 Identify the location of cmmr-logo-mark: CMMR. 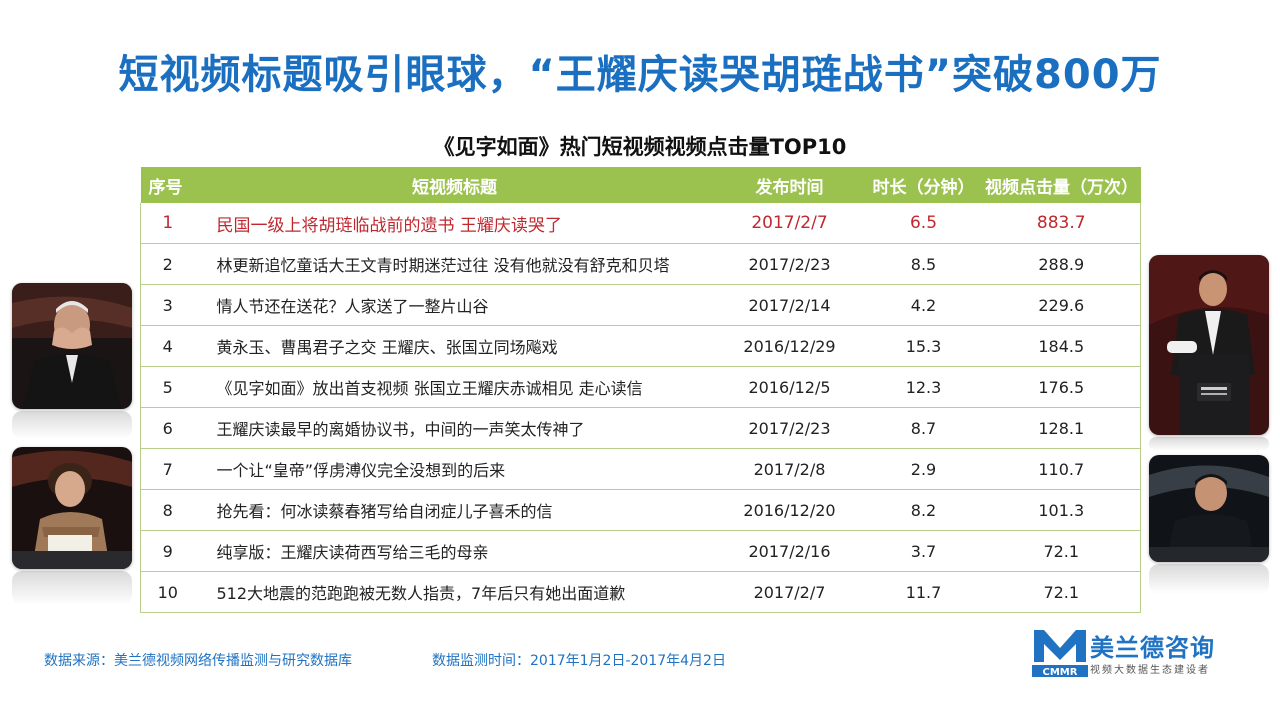
(1060, 654).